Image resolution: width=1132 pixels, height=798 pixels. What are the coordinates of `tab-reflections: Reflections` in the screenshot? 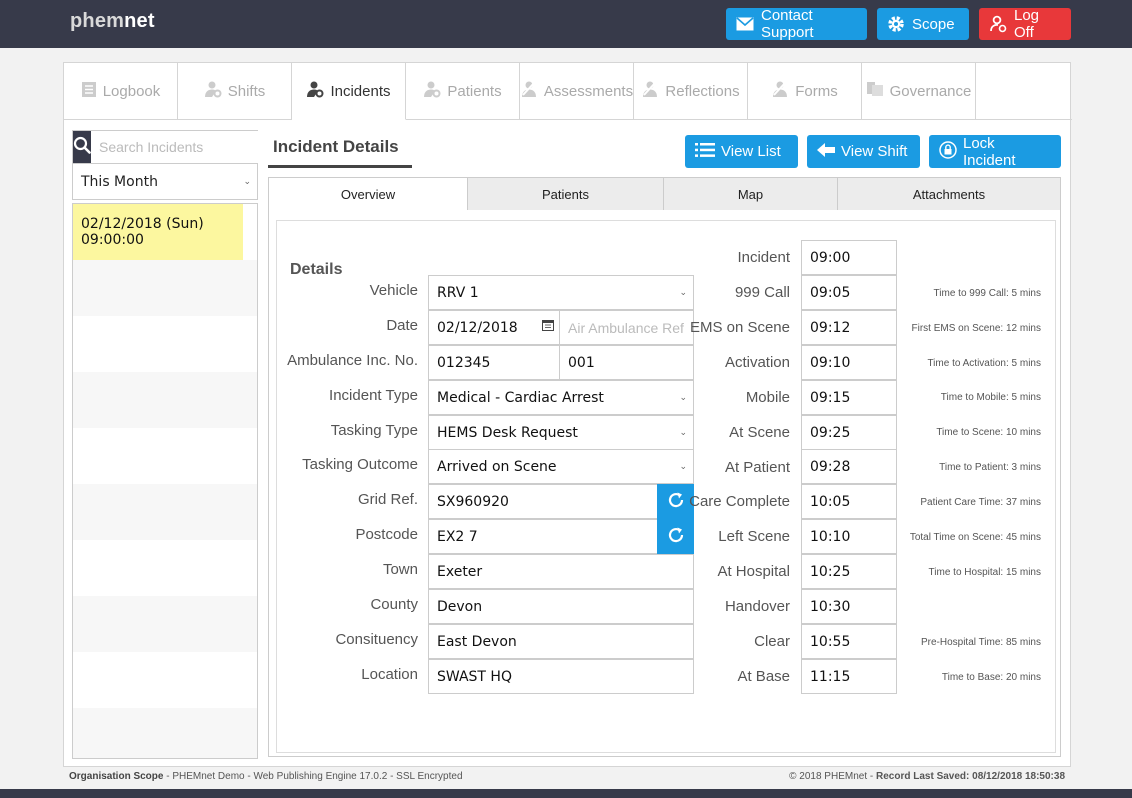 It's located at (691, 91).